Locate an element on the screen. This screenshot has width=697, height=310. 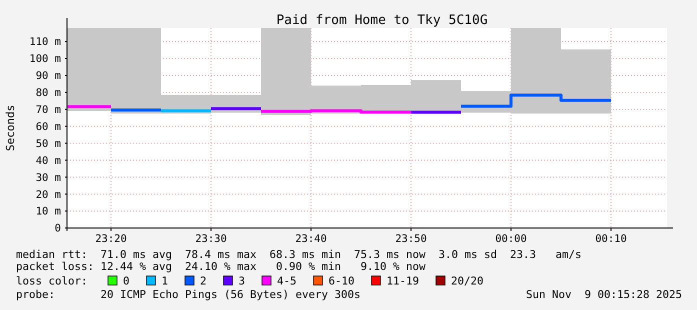
legend-label: 1 is located at coordinates (165, 281).